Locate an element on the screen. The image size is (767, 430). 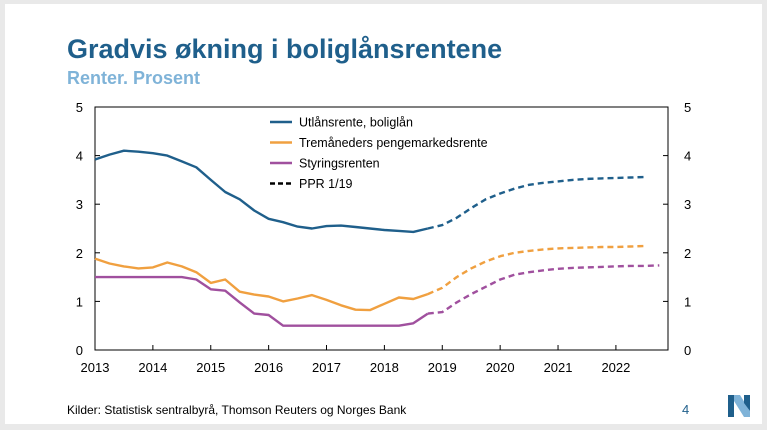
y-tick-label-left: 2 is located at coordinates (79, 253).